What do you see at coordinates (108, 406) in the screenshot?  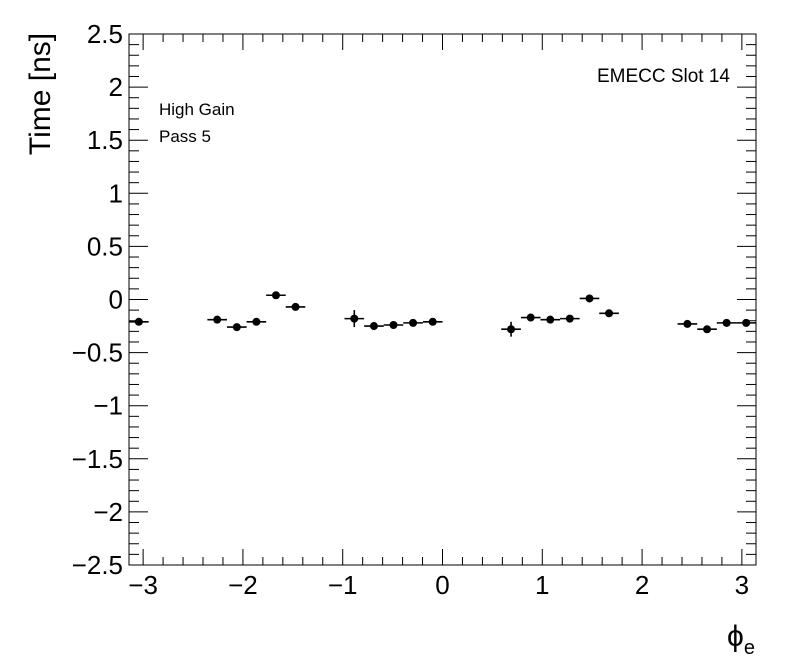 I see `y-tick-label: −1` at bounding box center [108, 406].